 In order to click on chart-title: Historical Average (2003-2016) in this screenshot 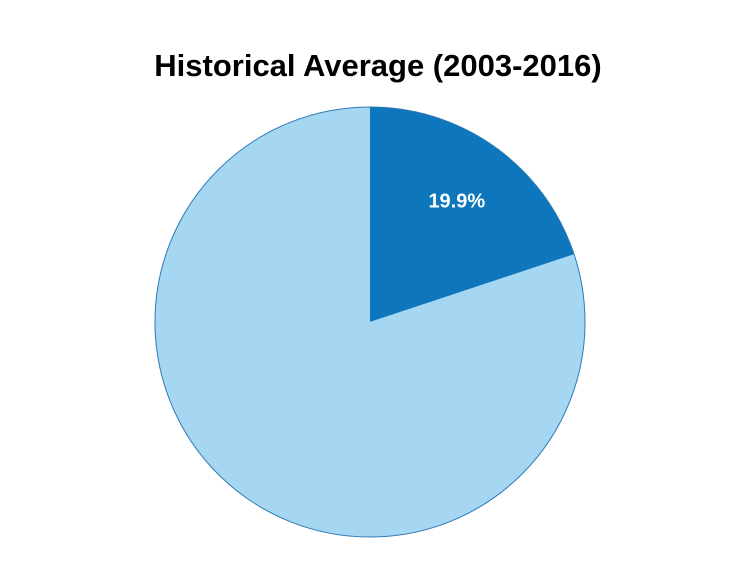, I will do `click(378, 65)`.